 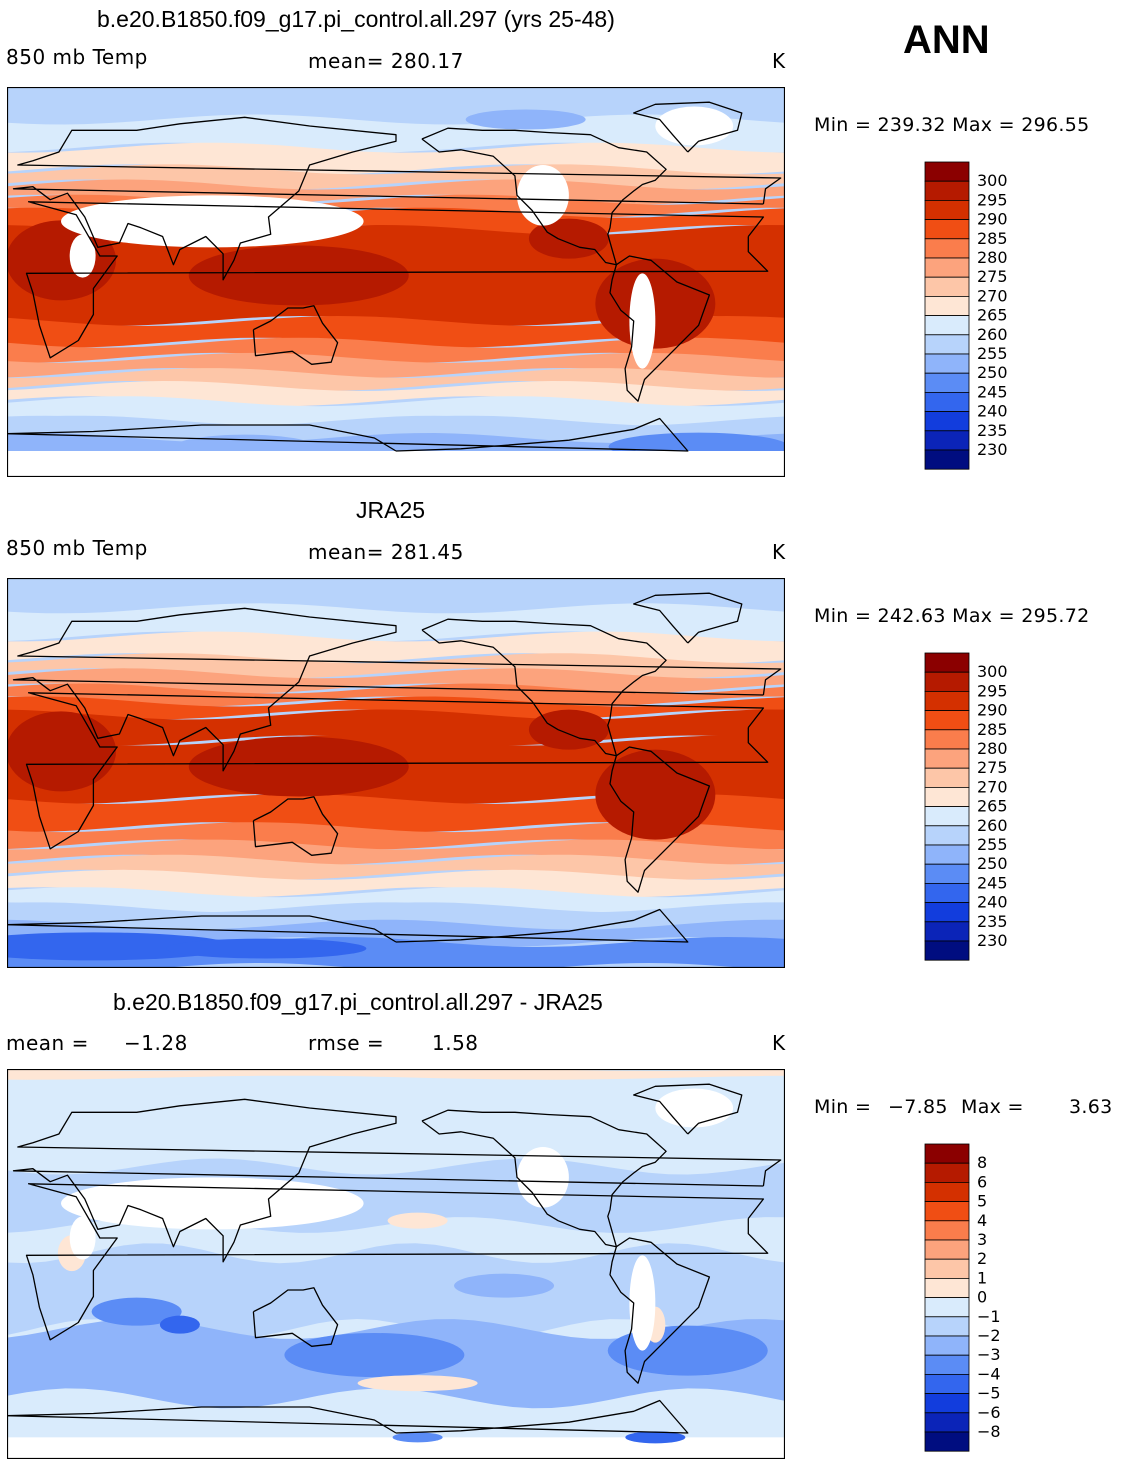 I want to click on colorbar-tick-label: 280, so click(x=992, y=257).